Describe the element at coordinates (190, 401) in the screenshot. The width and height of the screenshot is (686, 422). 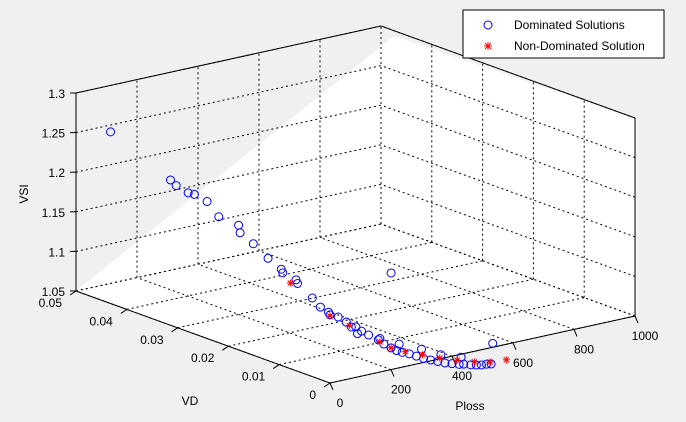
I see `y-axis-label: VD` at that location.